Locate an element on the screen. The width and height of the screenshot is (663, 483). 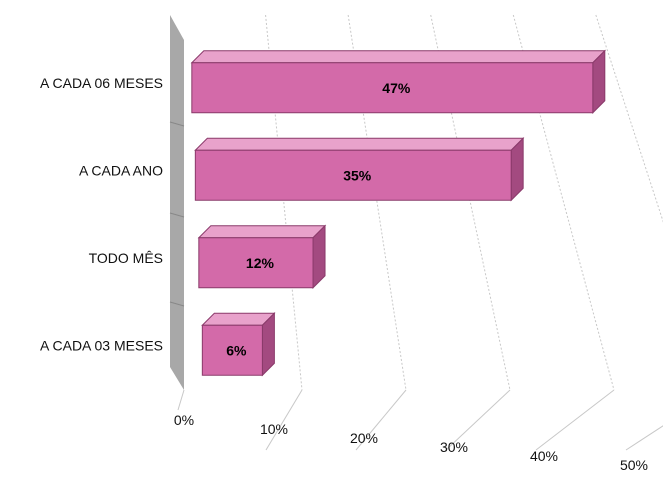
bar-data-label: 35% is located at coordinates (357, 175).